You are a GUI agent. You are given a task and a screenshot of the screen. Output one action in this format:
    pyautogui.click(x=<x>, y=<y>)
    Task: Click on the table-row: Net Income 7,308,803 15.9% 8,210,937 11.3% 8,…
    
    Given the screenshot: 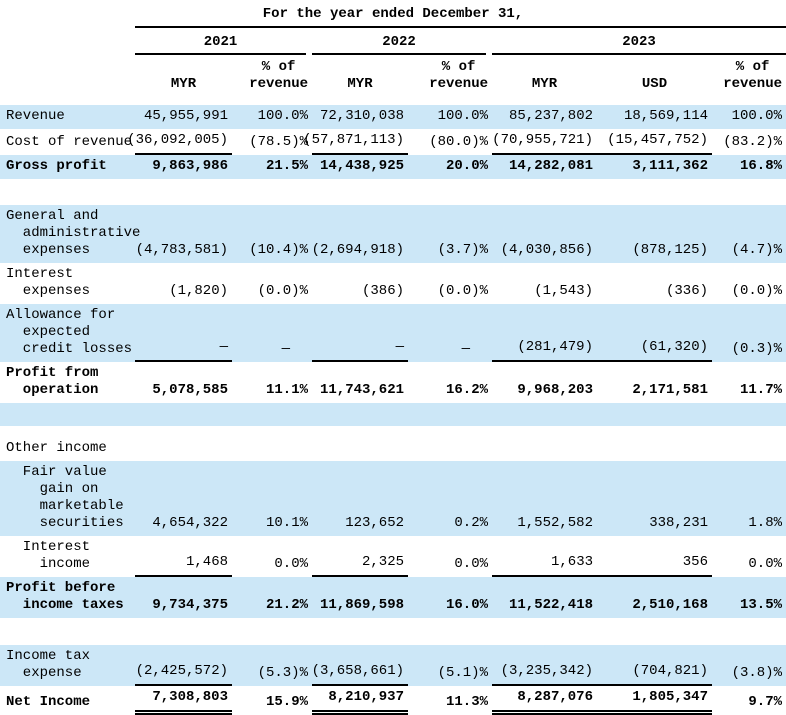 What is the action you would take?
    pyautogui.click(x=393, y=700)
    